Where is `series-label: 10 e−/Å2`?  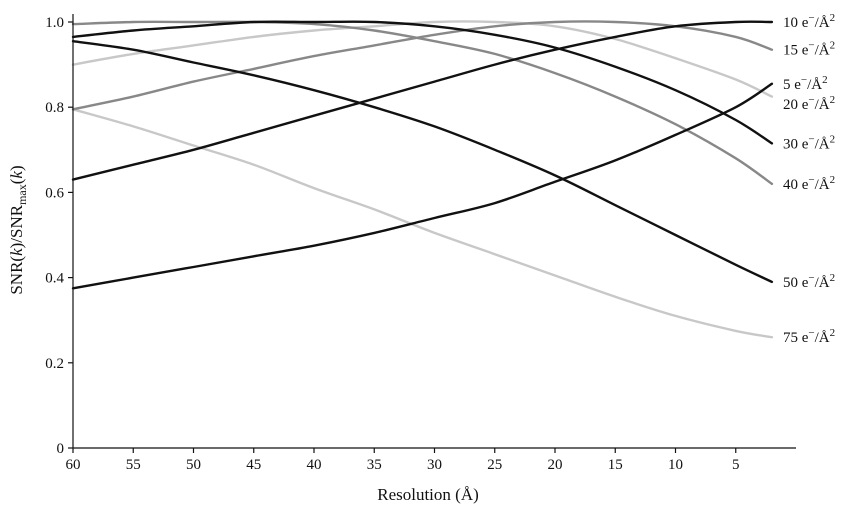
series-label: 10 e−/Å2 is located at coordinates (809, 21).